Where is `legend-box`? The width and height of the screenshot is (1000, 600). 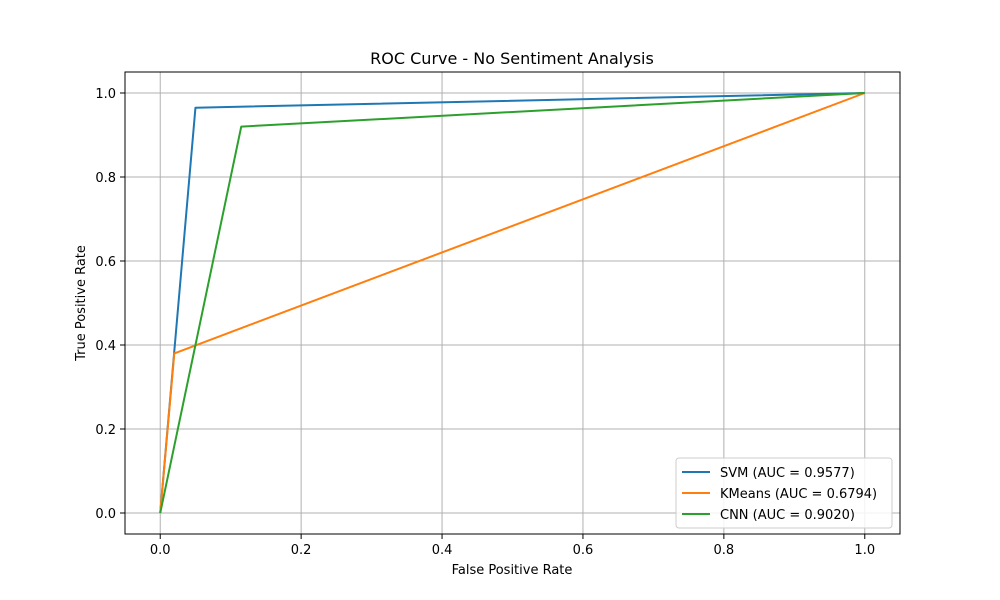 legend-box is located at coordinates (784, 493).